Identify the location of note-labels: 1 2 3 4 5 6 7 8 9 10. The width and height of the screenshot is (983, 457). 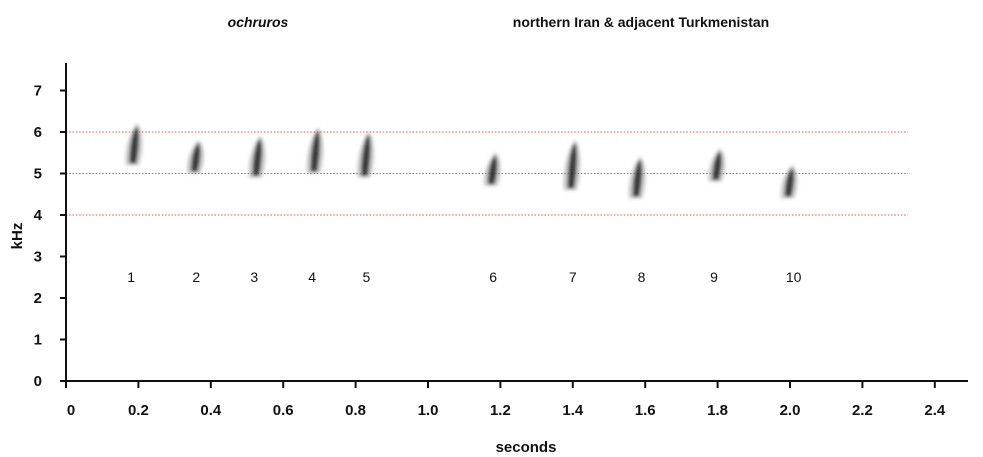
(464, 277).